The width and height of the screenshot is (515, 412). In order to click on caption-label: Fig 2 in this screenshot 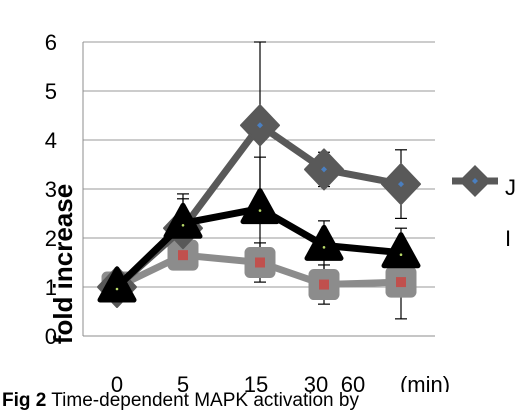, I will do `click(24, 400)`.